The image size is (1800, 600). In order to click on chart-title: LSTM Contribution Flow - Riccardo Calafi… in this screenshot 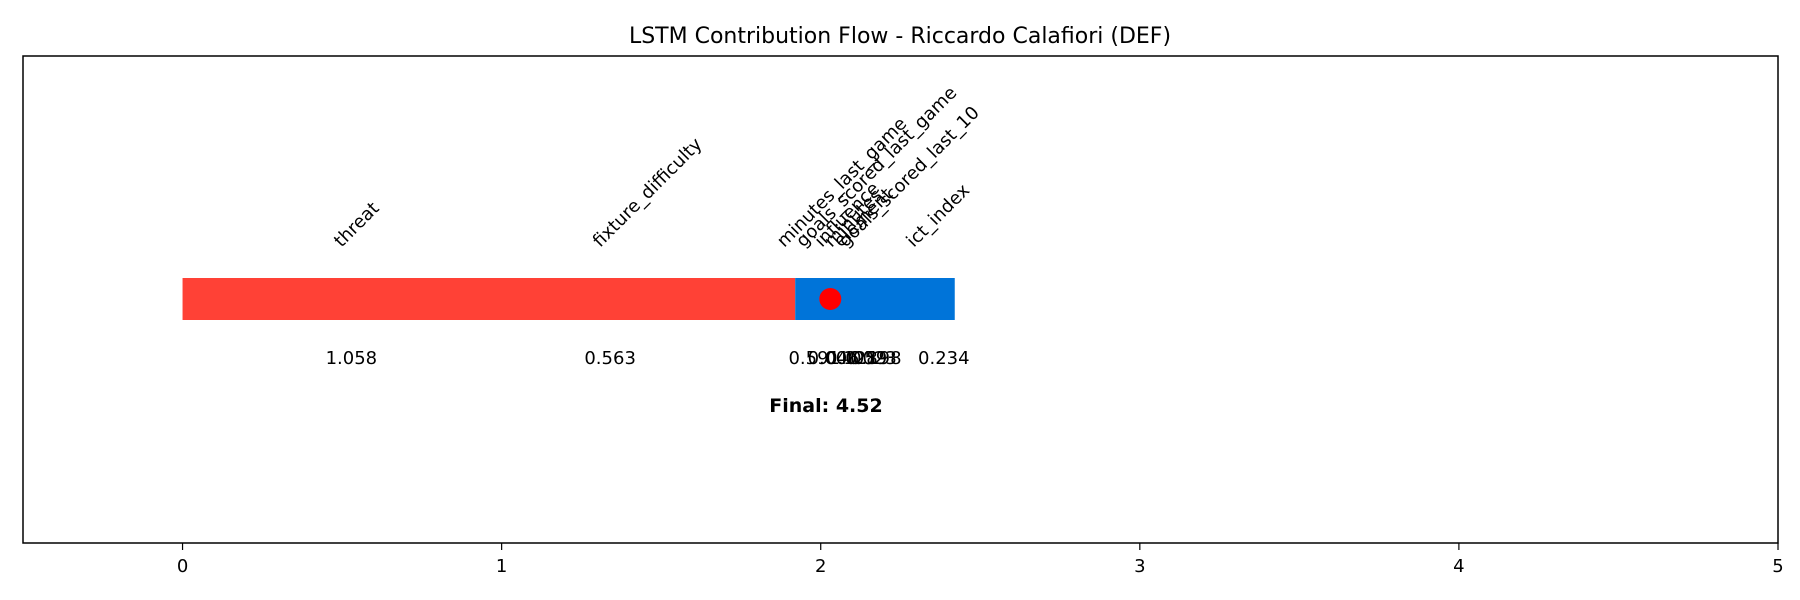, I will do `click(900, 36)`.